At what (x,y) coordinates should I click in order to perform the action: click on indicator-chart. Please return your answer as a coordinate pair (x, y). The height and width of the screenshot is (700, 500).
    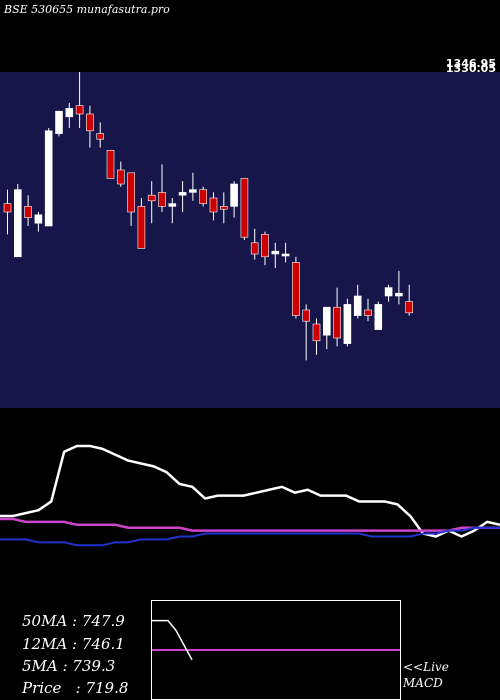
    Looking at the image, I should click on (250, 495).